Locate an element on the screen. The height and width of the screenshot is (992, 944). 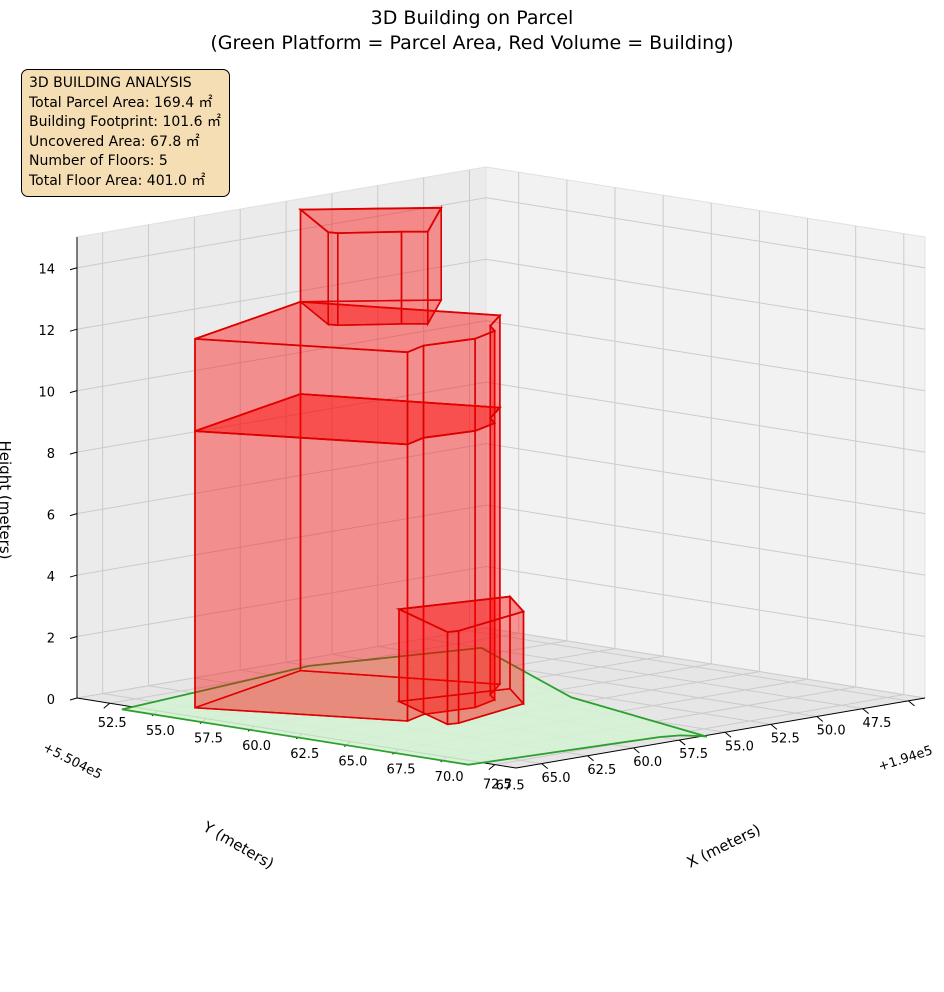
info-line-parcel-area: Total Parcel Area: 169.4 ㎡ is located at coordinates (121, 102).